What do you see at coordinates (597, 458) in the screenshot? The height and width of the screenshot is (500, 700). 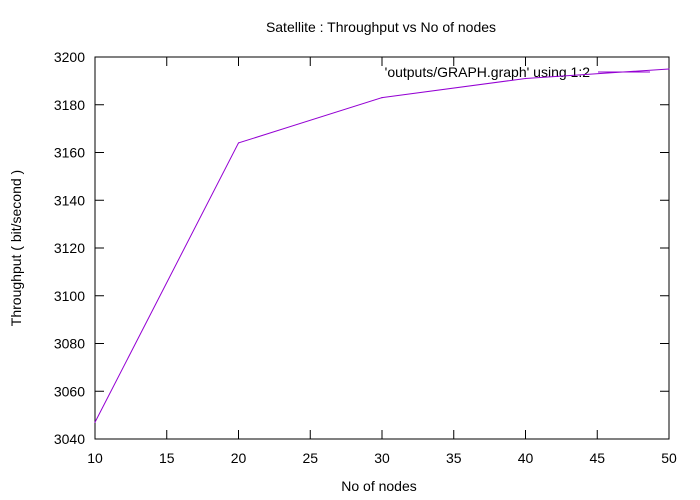 I see `x-tick-label: 45` at bounding box center [597, 458].